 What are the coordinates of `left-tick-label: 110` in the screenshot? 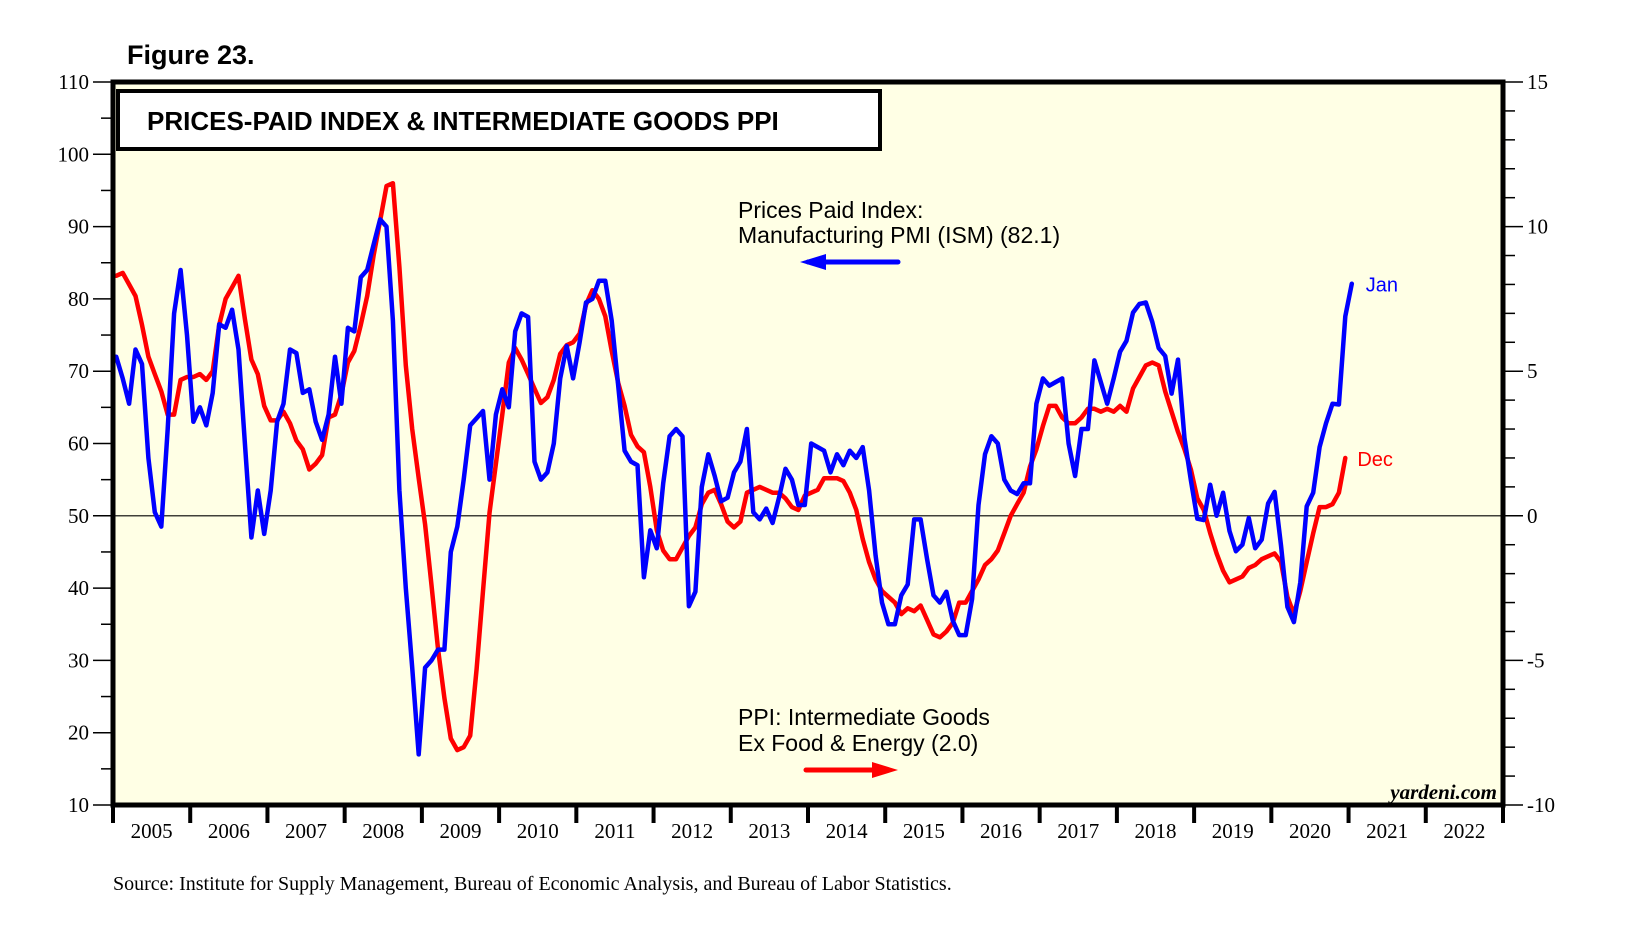 It's located at (73, 82).